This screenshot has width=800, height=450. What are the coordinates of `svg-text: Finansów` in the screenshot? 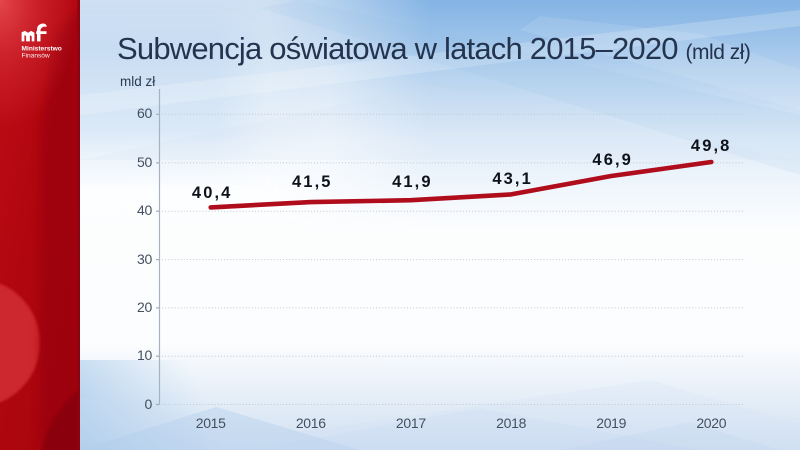 It's located at (36, 56).